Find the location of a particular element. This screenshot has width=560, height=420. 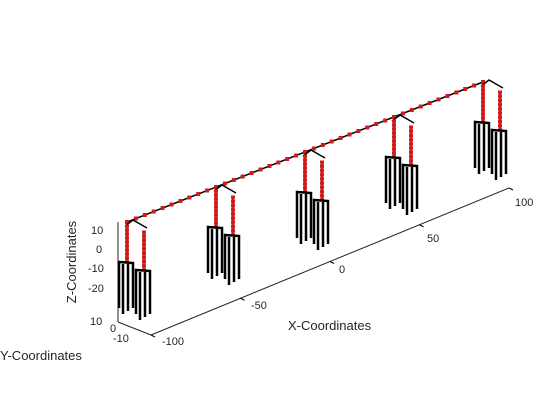

x-tick-label: 100 is located at coordinates (524, 203).